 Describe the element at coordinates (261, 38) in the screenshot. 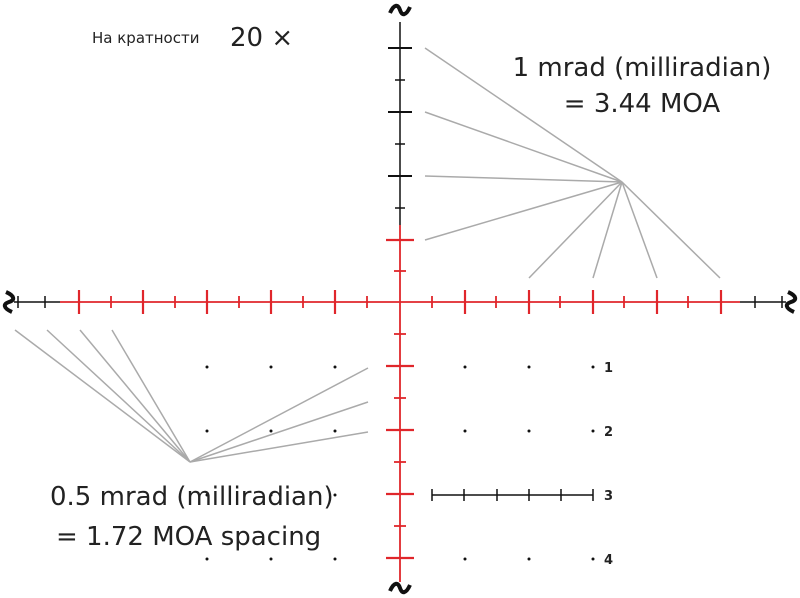

I see `magnification-value: 20 ×` at that location.